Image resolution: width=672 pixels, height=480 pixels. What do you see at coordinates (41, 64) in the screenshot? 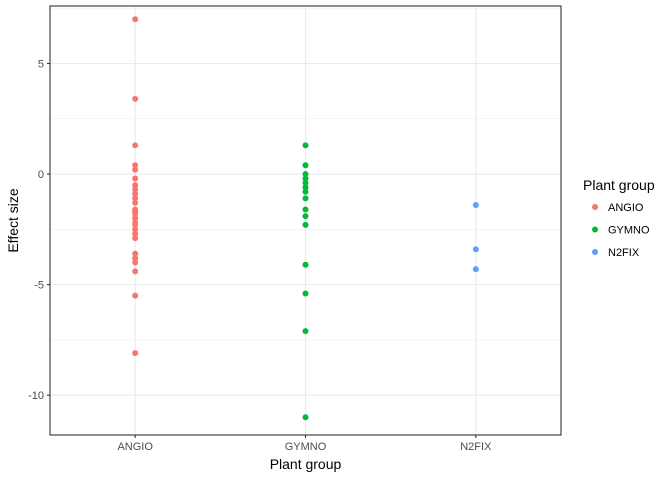
I see `y-tick-label: 5` at bounding box center [41, 64].